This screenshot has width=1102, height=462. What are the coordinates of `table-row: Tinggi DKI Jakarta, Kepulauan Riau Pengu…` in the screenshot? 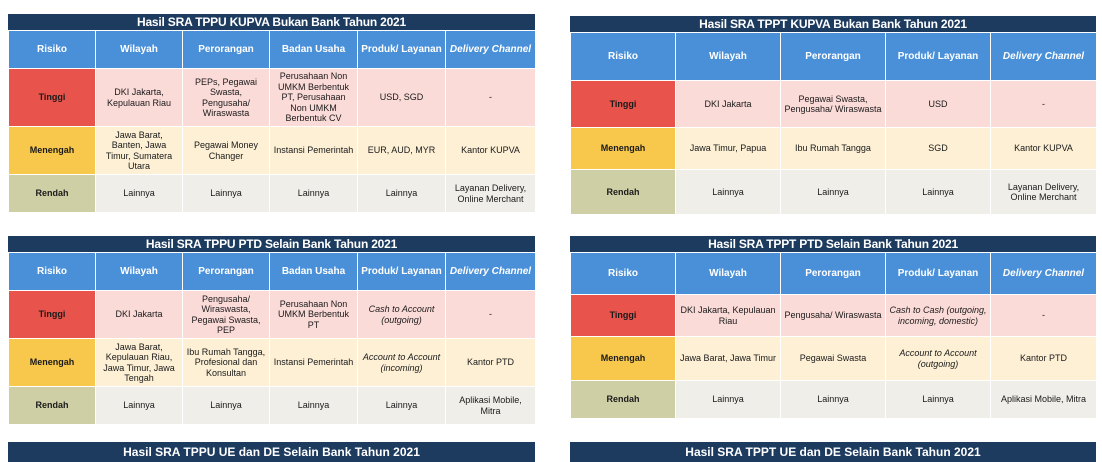 It's located at (833, 315).